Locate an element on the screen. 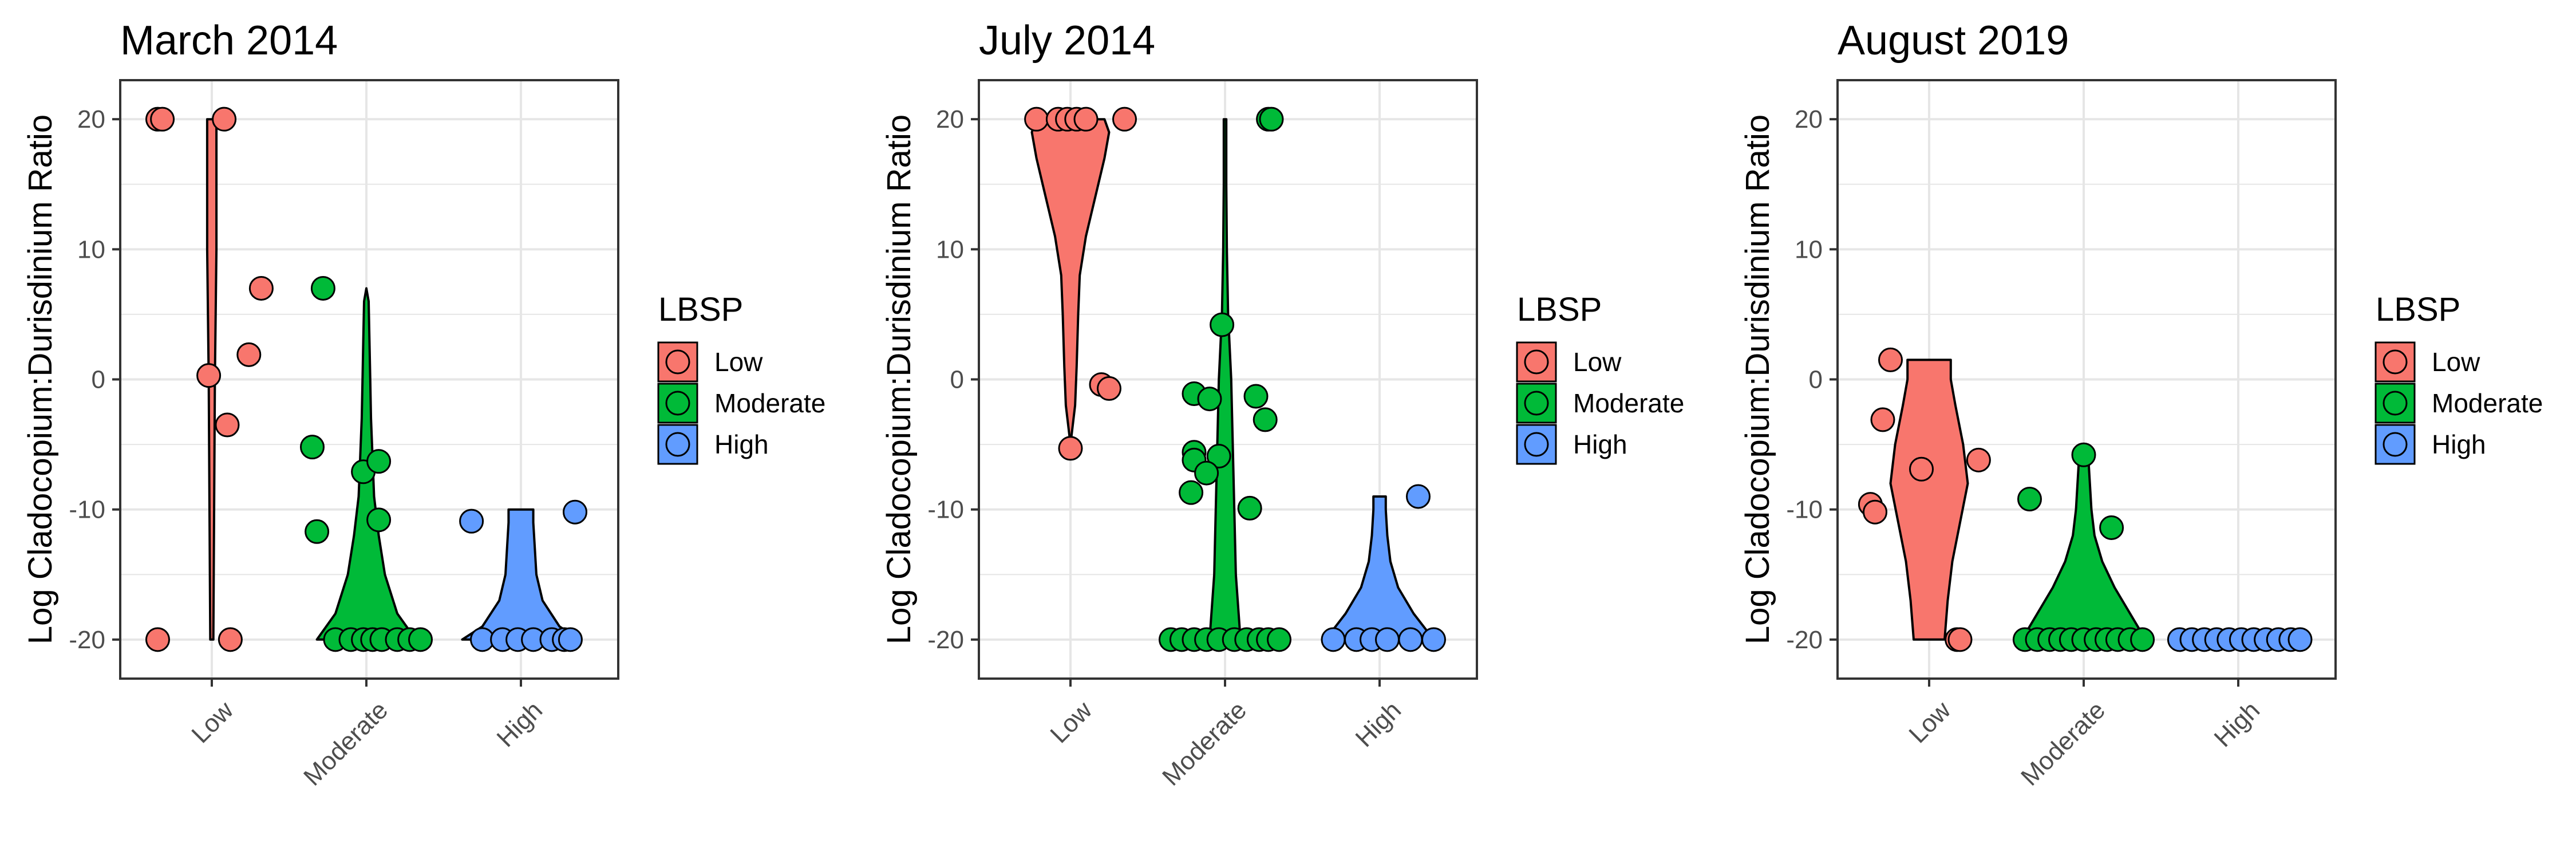  violin-low is located at coordinates (1929, 499).